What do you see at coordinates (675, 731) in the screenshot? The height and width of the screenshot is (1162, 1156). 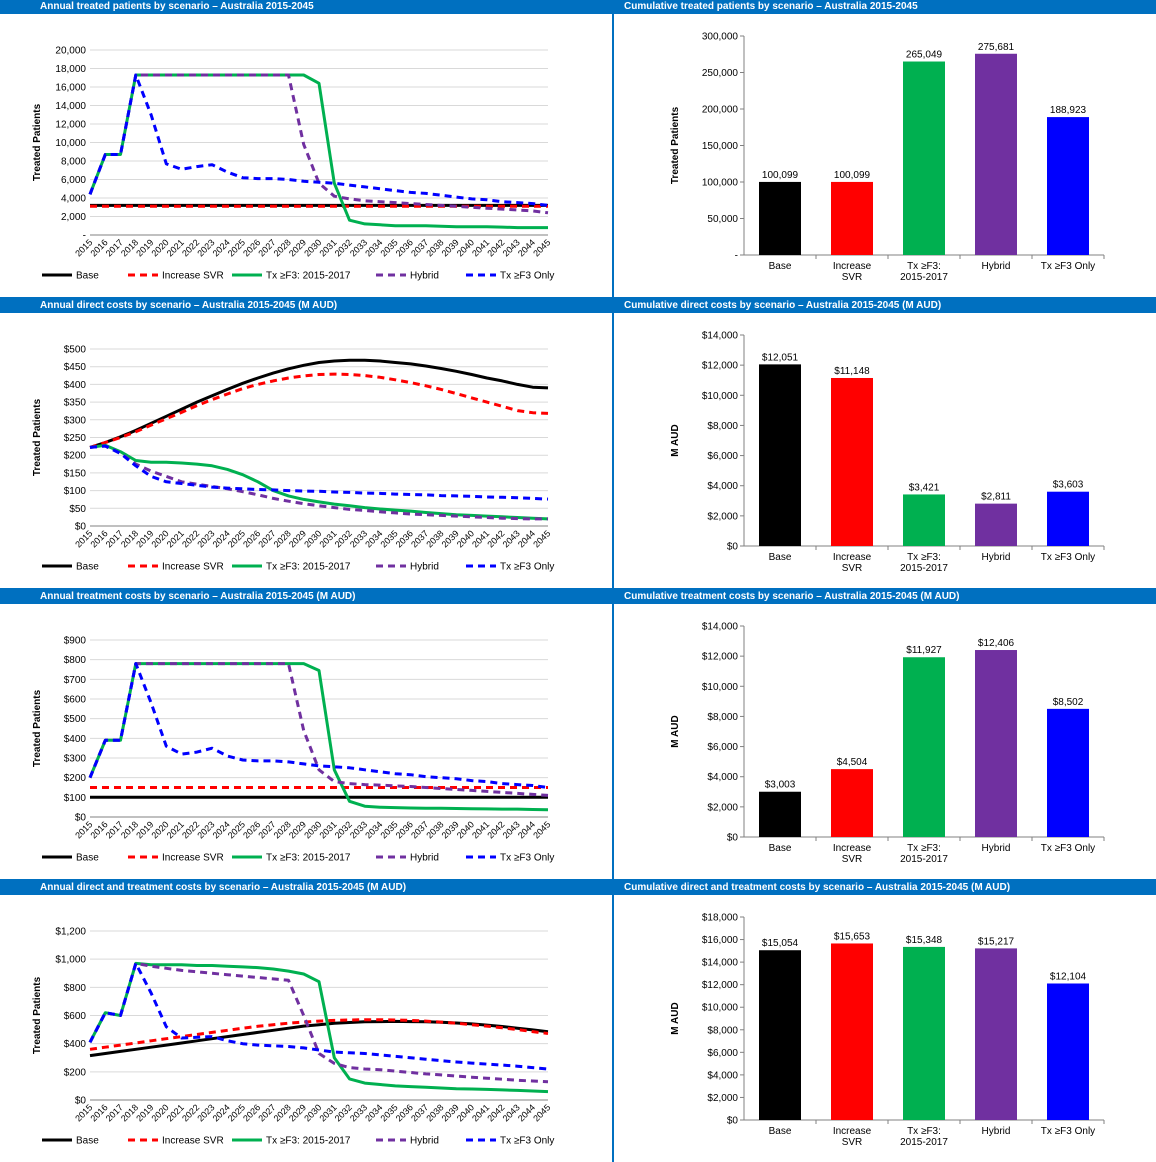 I see `y-axis-label: M AUD` at bounding box center [675, 731].